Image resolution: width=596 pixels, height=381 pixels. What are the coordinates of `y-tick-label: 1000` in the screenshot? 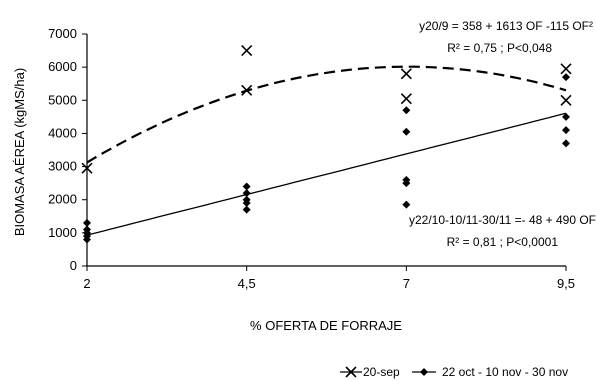 It's located at (62, 232).